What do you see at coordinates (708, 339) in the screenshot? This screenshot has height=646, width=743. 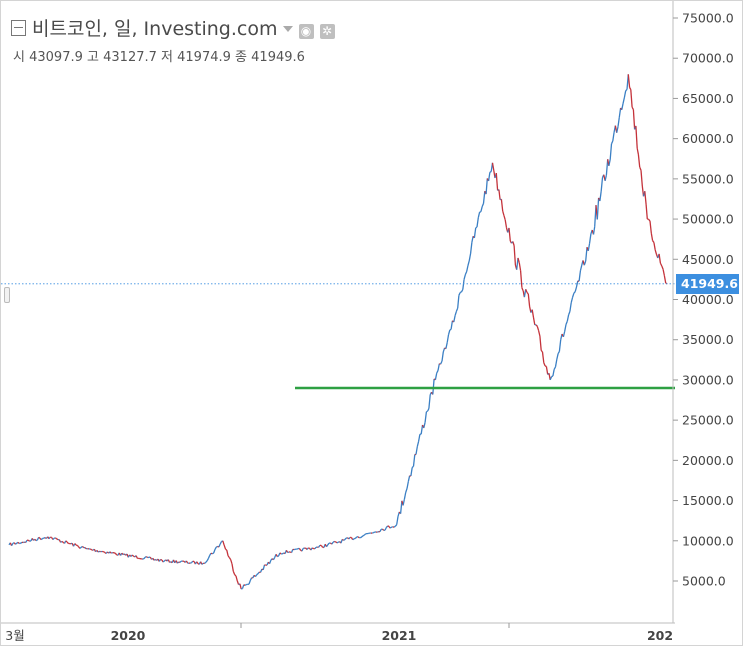 I see `y-tick-label: 35000.0` at bounding box center [708, 339].